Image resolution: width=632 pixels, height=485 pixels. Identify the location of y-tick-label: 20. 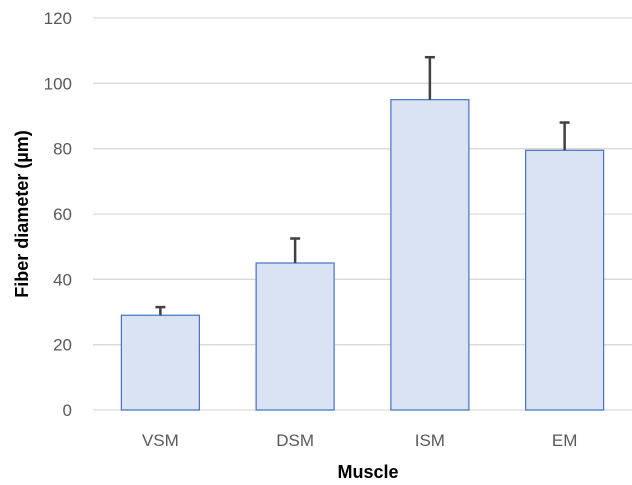
(62, 345).